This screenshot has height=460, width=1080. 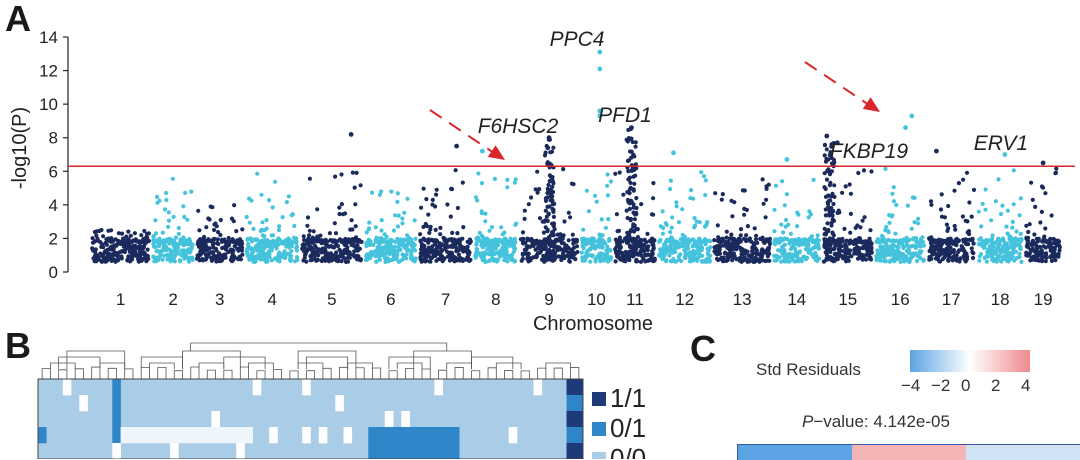 What do you see at coordinates (53, 171) in the screenshot?
I see `y-tick-label: 6` at bounding box center [53, 171].